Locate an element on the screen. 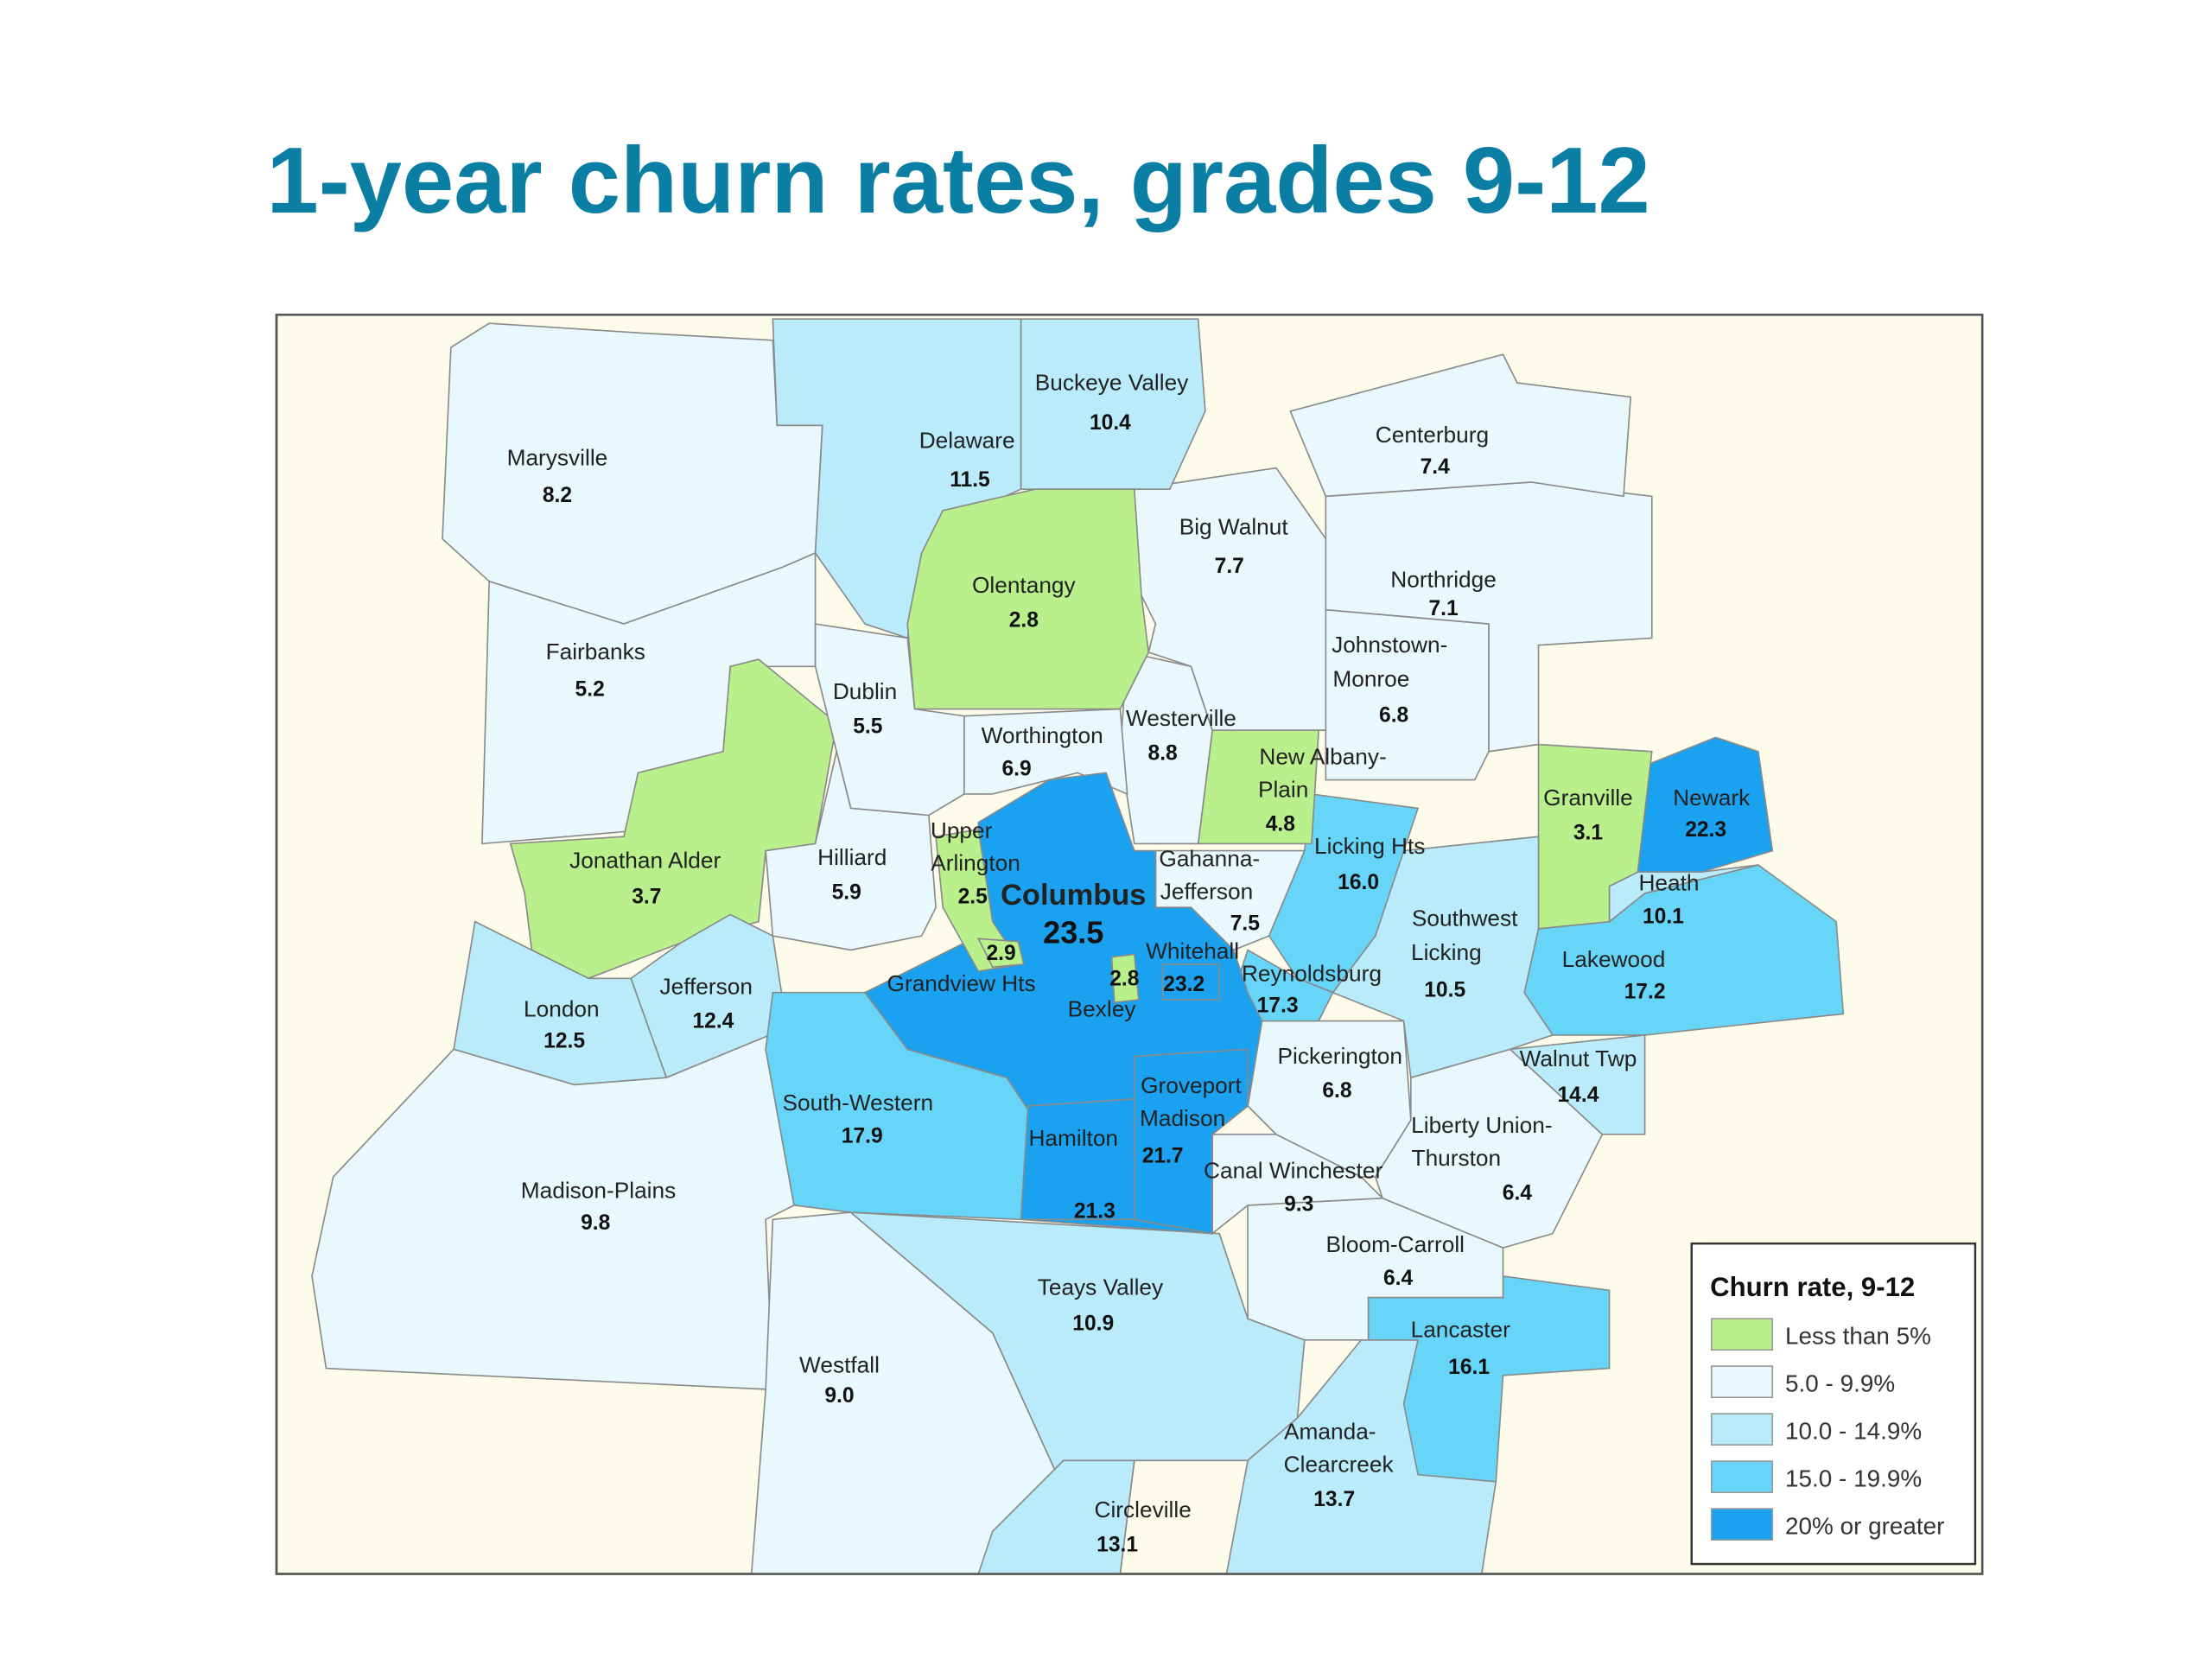 This screenshot has width=2212, height=1659. district-name-walnut-twp: Walnut Twp is located at coordinates (1578, 1058).